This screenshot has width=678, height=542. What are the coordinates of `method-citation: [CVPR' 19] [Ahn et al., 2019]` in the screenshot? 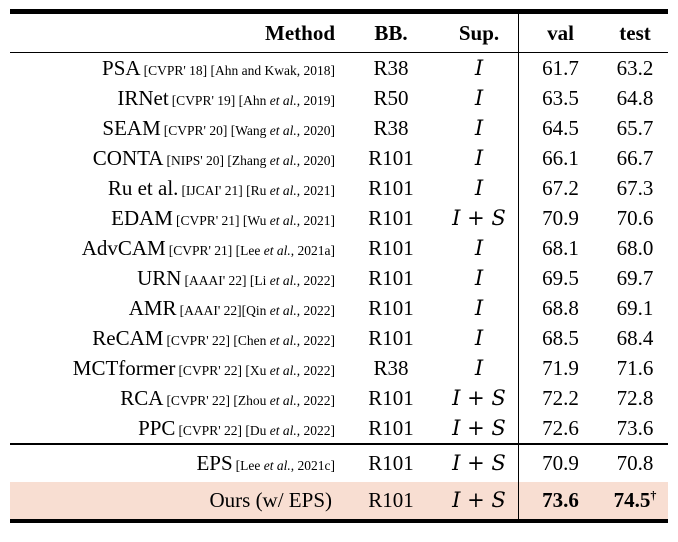 It's located at (253, 100).